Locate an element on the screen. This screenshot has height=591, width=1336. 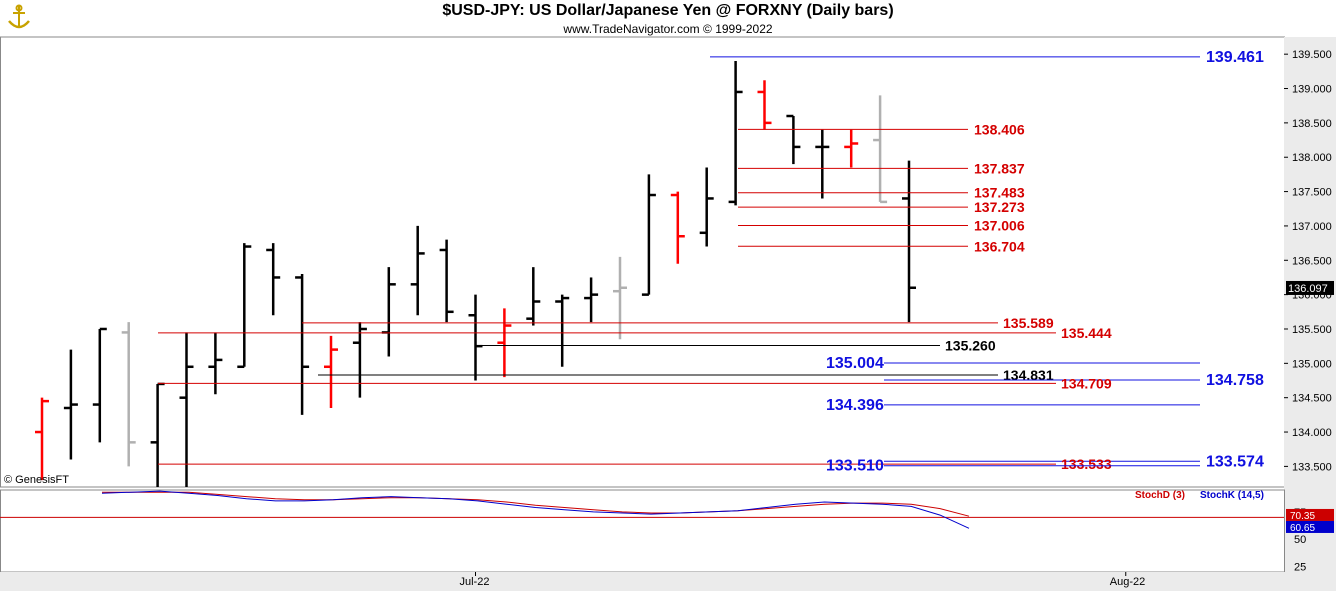
date-axis-background is located at coordinates (668, 581).